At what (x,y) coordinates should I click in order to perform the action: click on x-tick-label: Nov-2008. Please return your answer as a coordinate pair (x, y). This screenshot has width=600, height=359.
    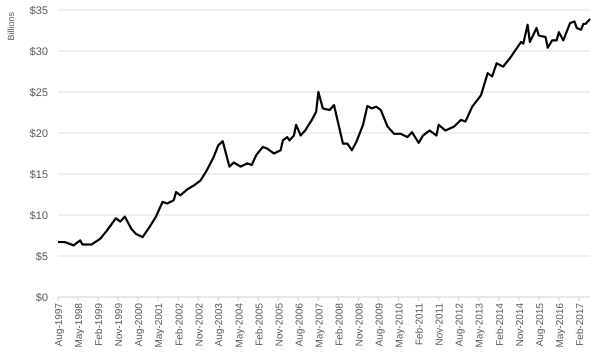
    Looking at the image, I should click on (360, 324).